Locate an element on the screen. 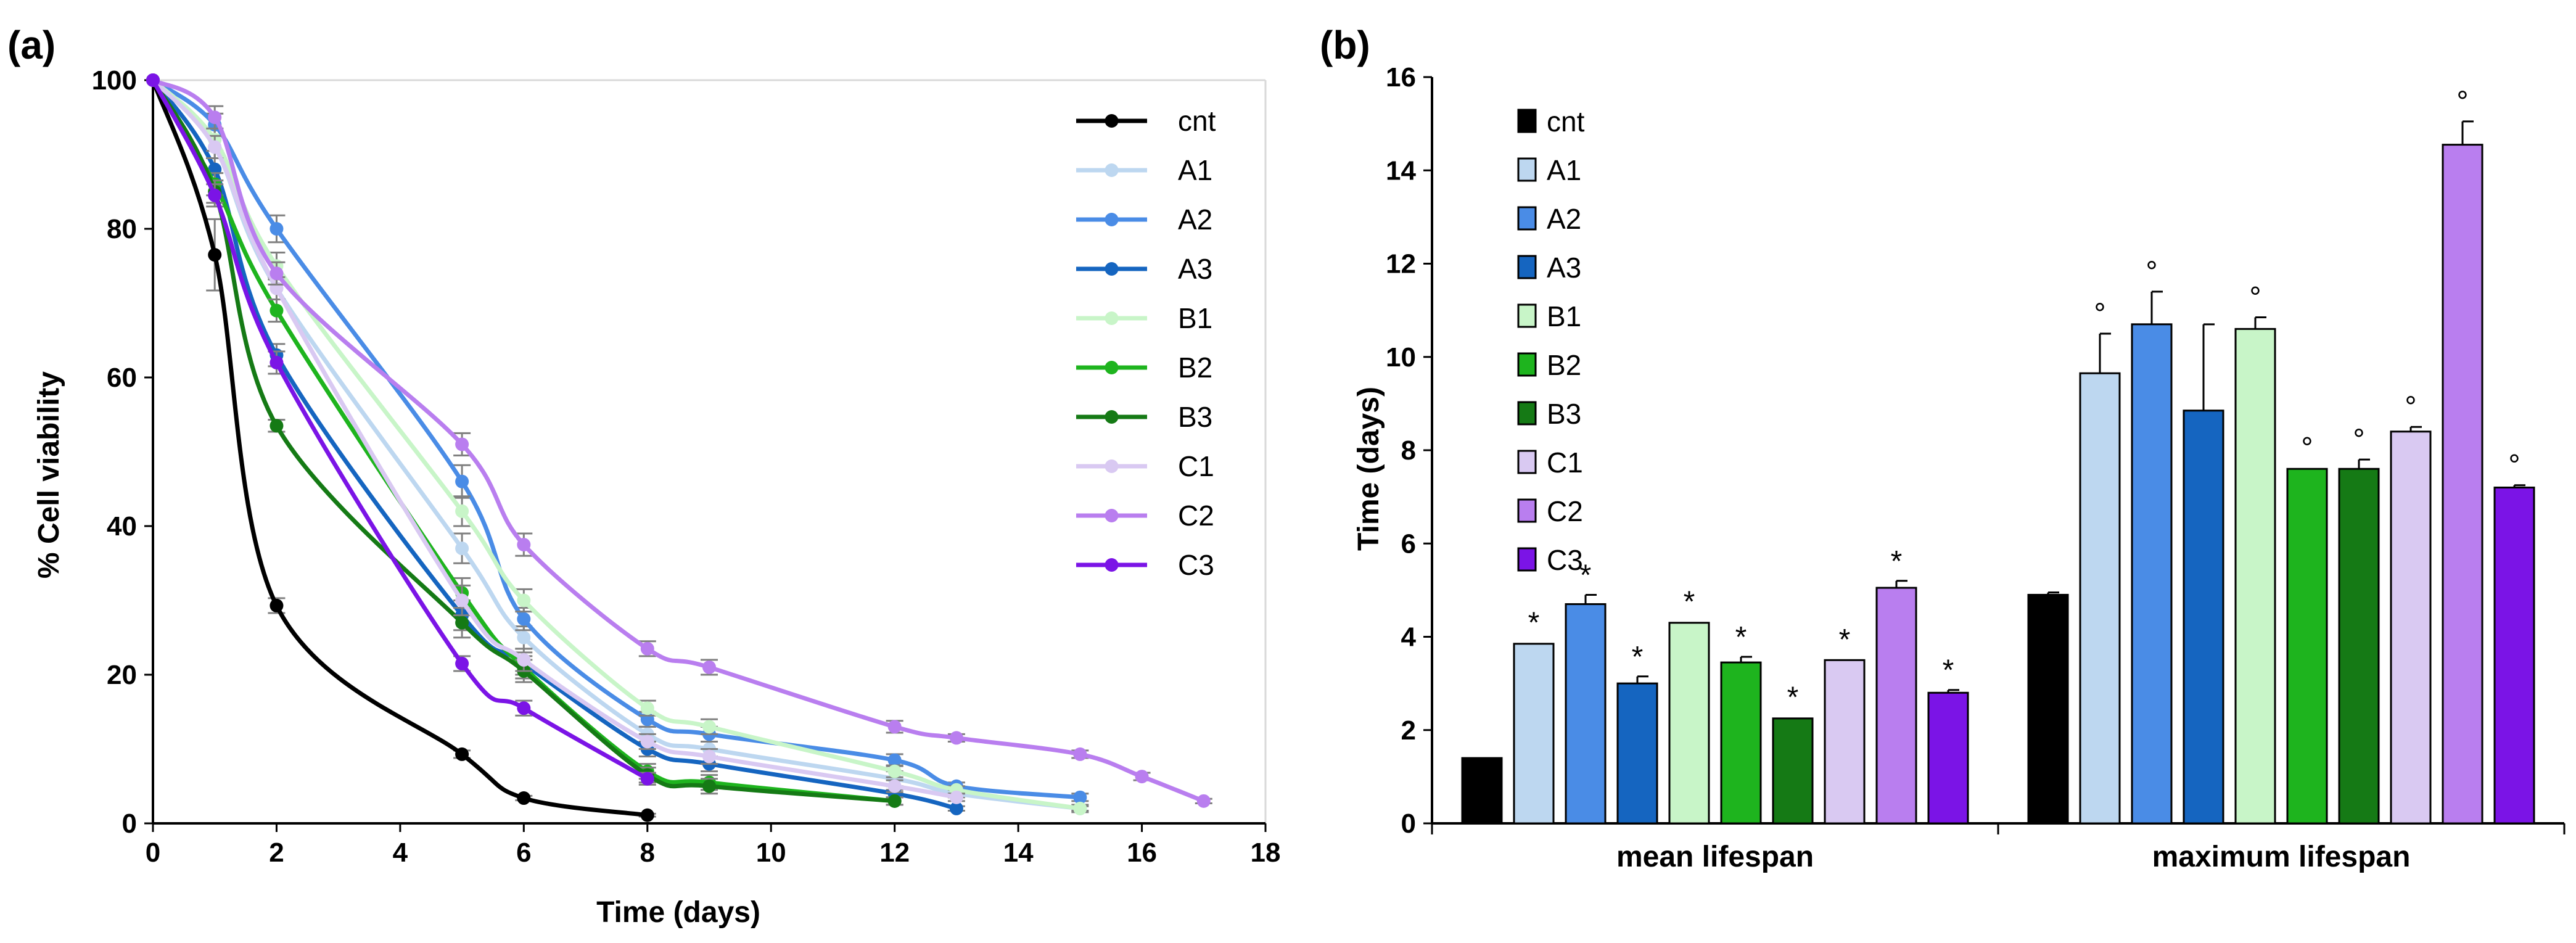 The image size is (2576, 943). y-axis-title: % Cell viability is located at coordinates (49, 475).